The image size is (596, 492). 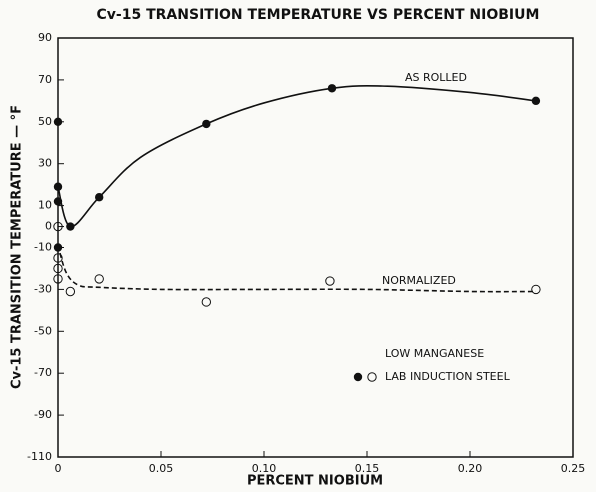 What do you see at coordinates (315, 481) in the screenshot?
I see `x-axis-label: PERCENT NIOBIUM` at bounding box center [315, 481].